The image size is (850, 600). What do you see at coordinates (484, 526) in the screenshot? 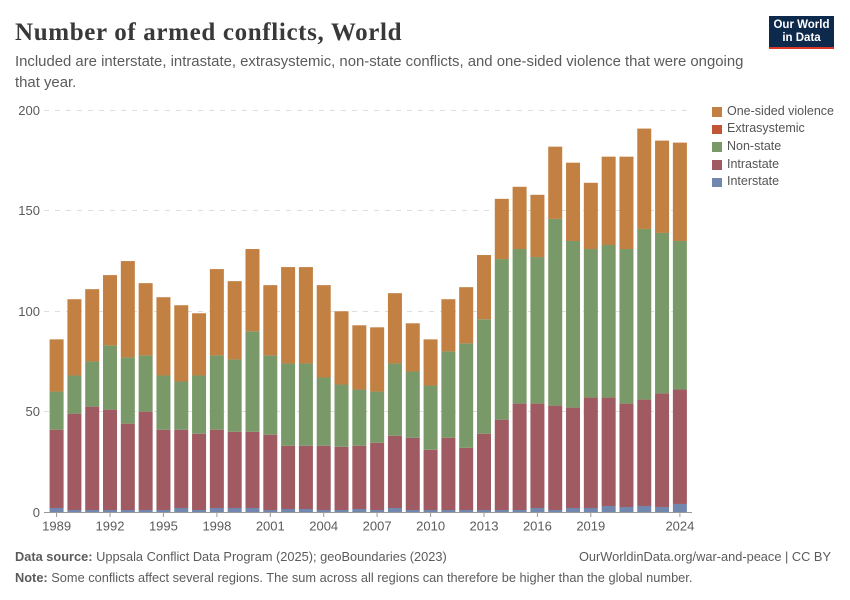
I see `svg-text: 2013` at bounding box center [484, 526].